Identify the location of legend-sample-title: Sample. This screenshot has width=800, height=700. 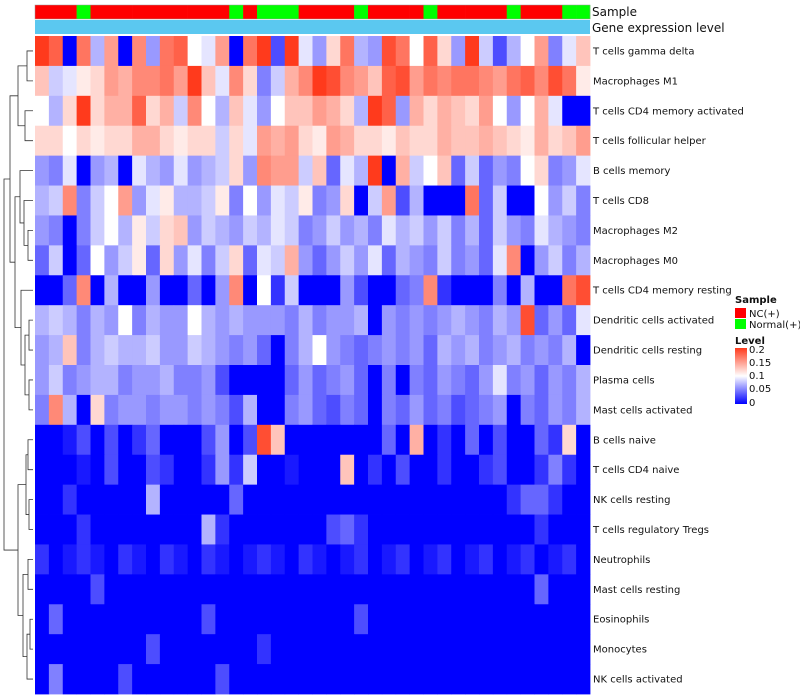
(756, 300).